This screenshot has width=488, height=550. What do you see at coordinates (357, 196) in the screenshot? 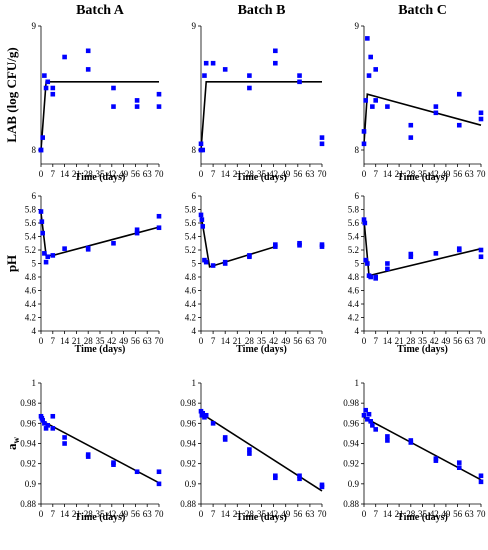
I see `y-tick-label: 6` at bounding box center [357, 196].